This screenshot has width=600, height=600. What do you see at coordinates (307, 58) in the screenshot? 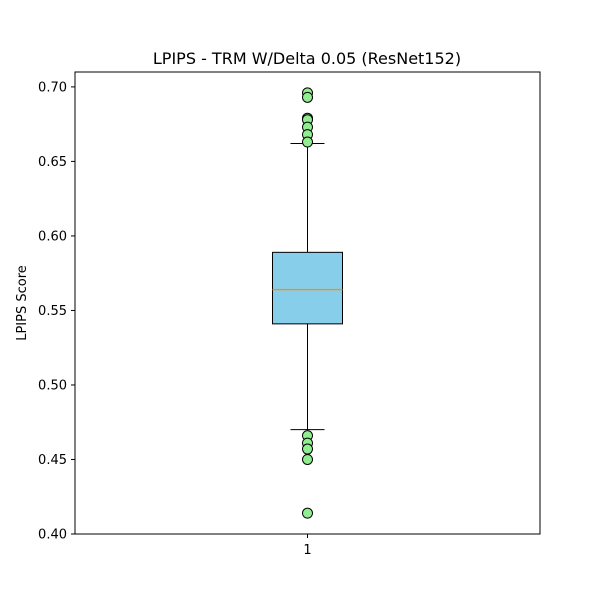
I see `chart-title: LPIPS - TRM W/Delta 0.05 (ResNet152)` at bounding box center [307, 58].